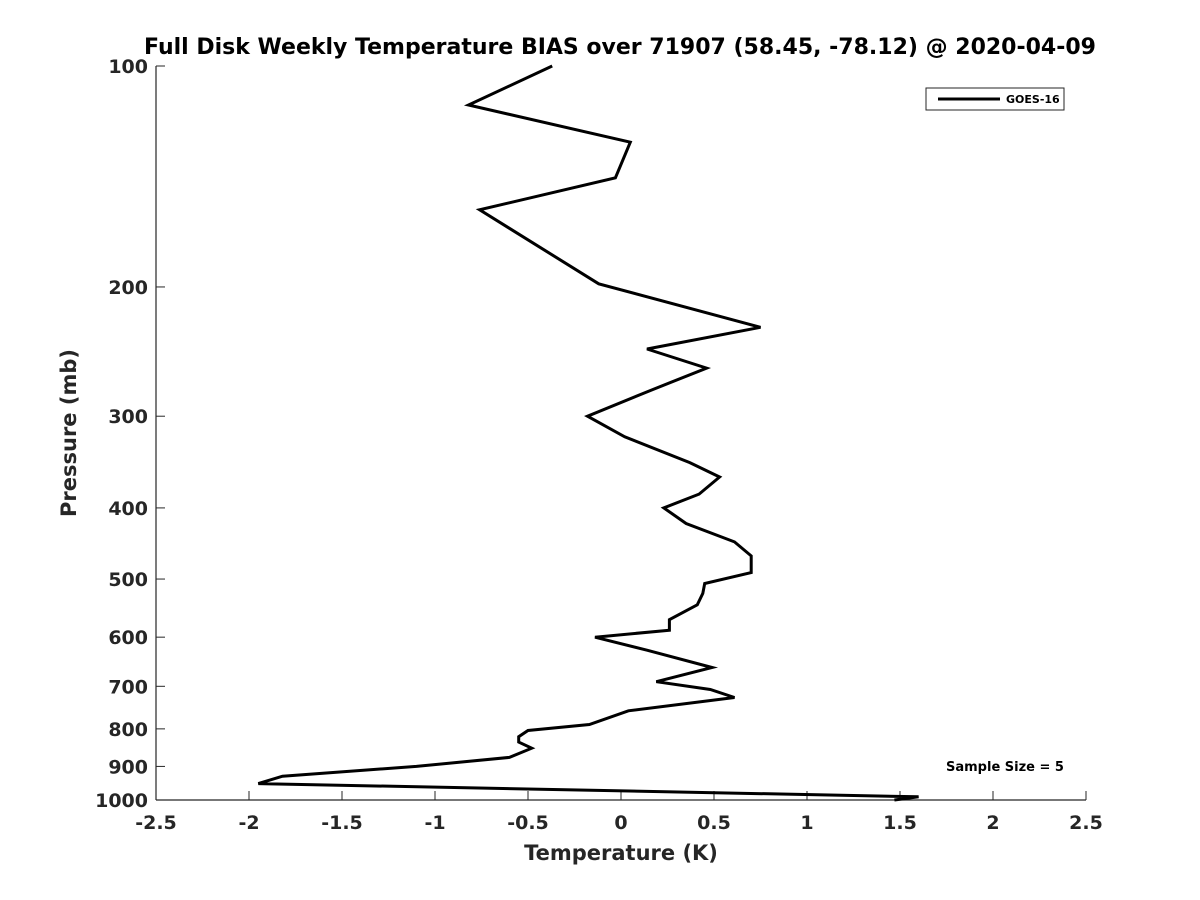 This screenshot has height=900, width=1200. I want to click on x-tick-label: 2, so click(992, 823).